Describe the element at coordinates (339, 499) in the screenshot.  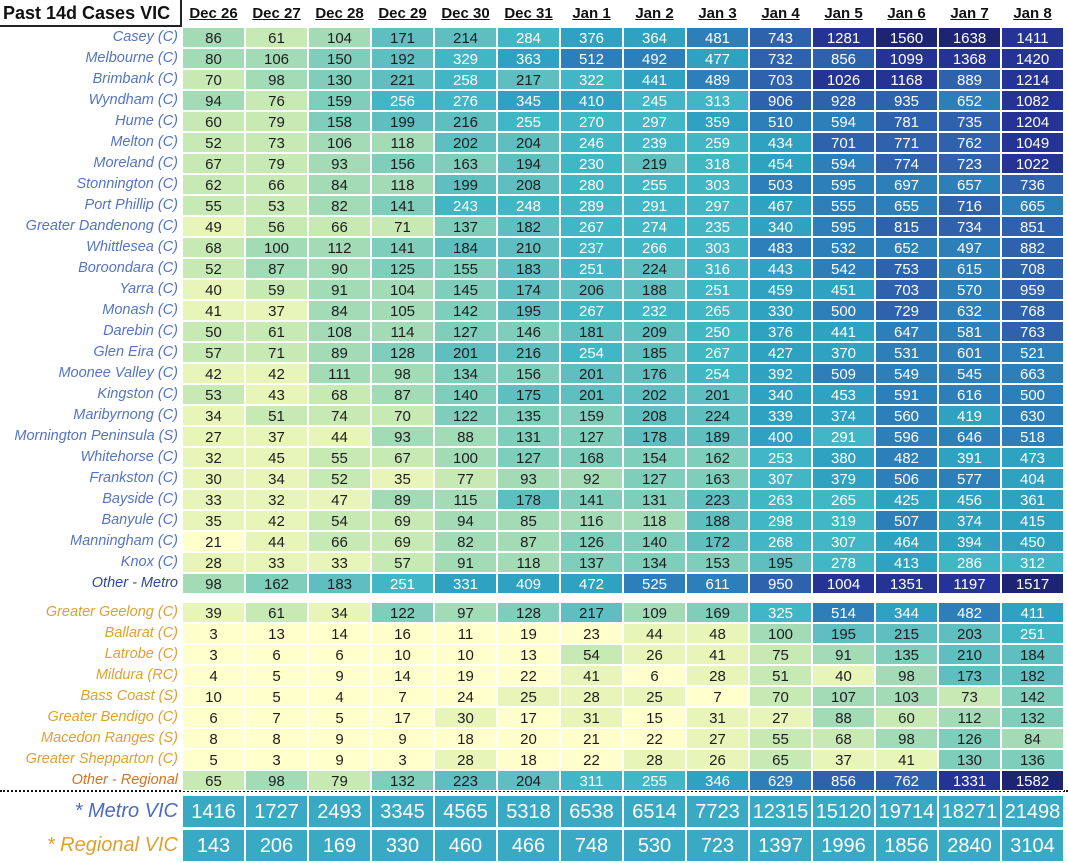
I see `heatmap-cell: 47` at that location.